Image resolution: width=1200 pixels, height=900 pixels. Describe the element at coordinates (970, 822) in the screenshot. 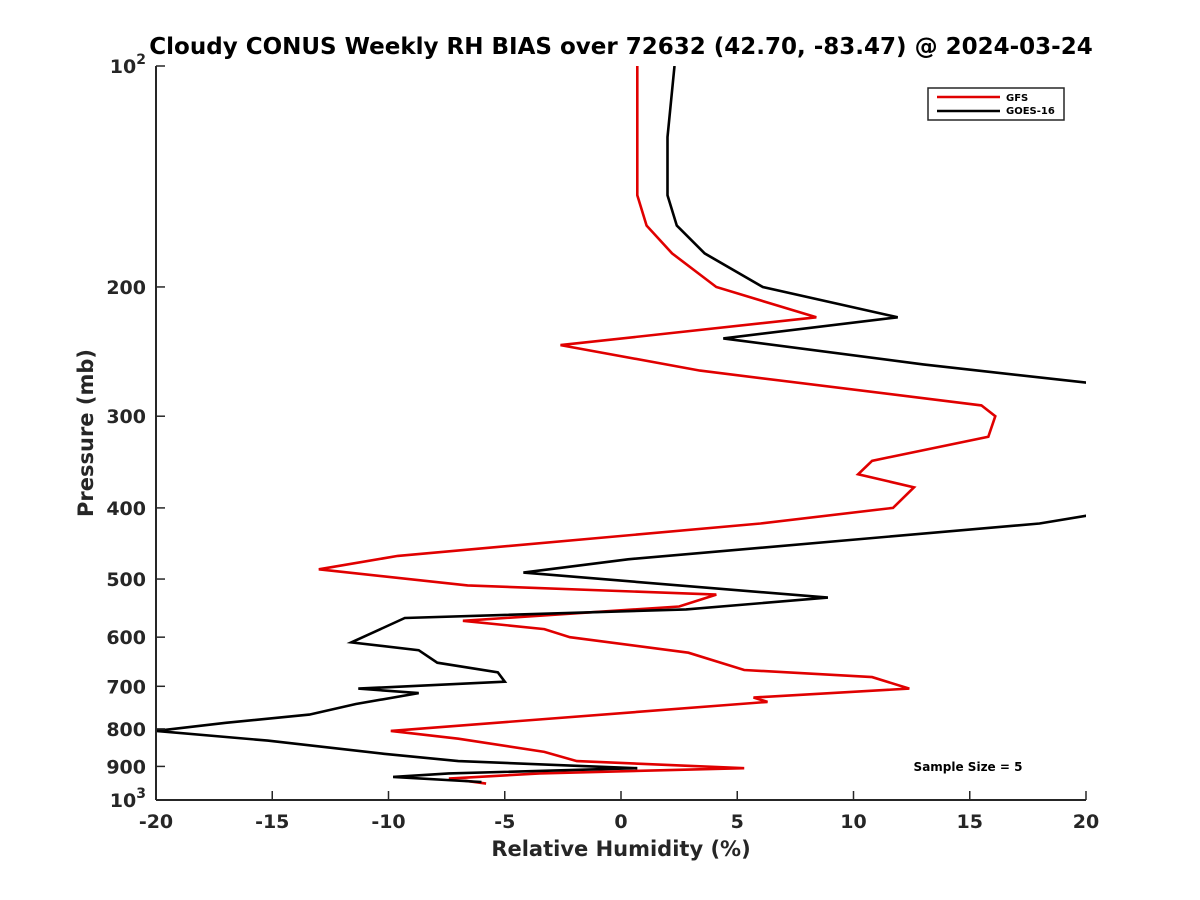

I see `x-tick-label: 15` at that location.